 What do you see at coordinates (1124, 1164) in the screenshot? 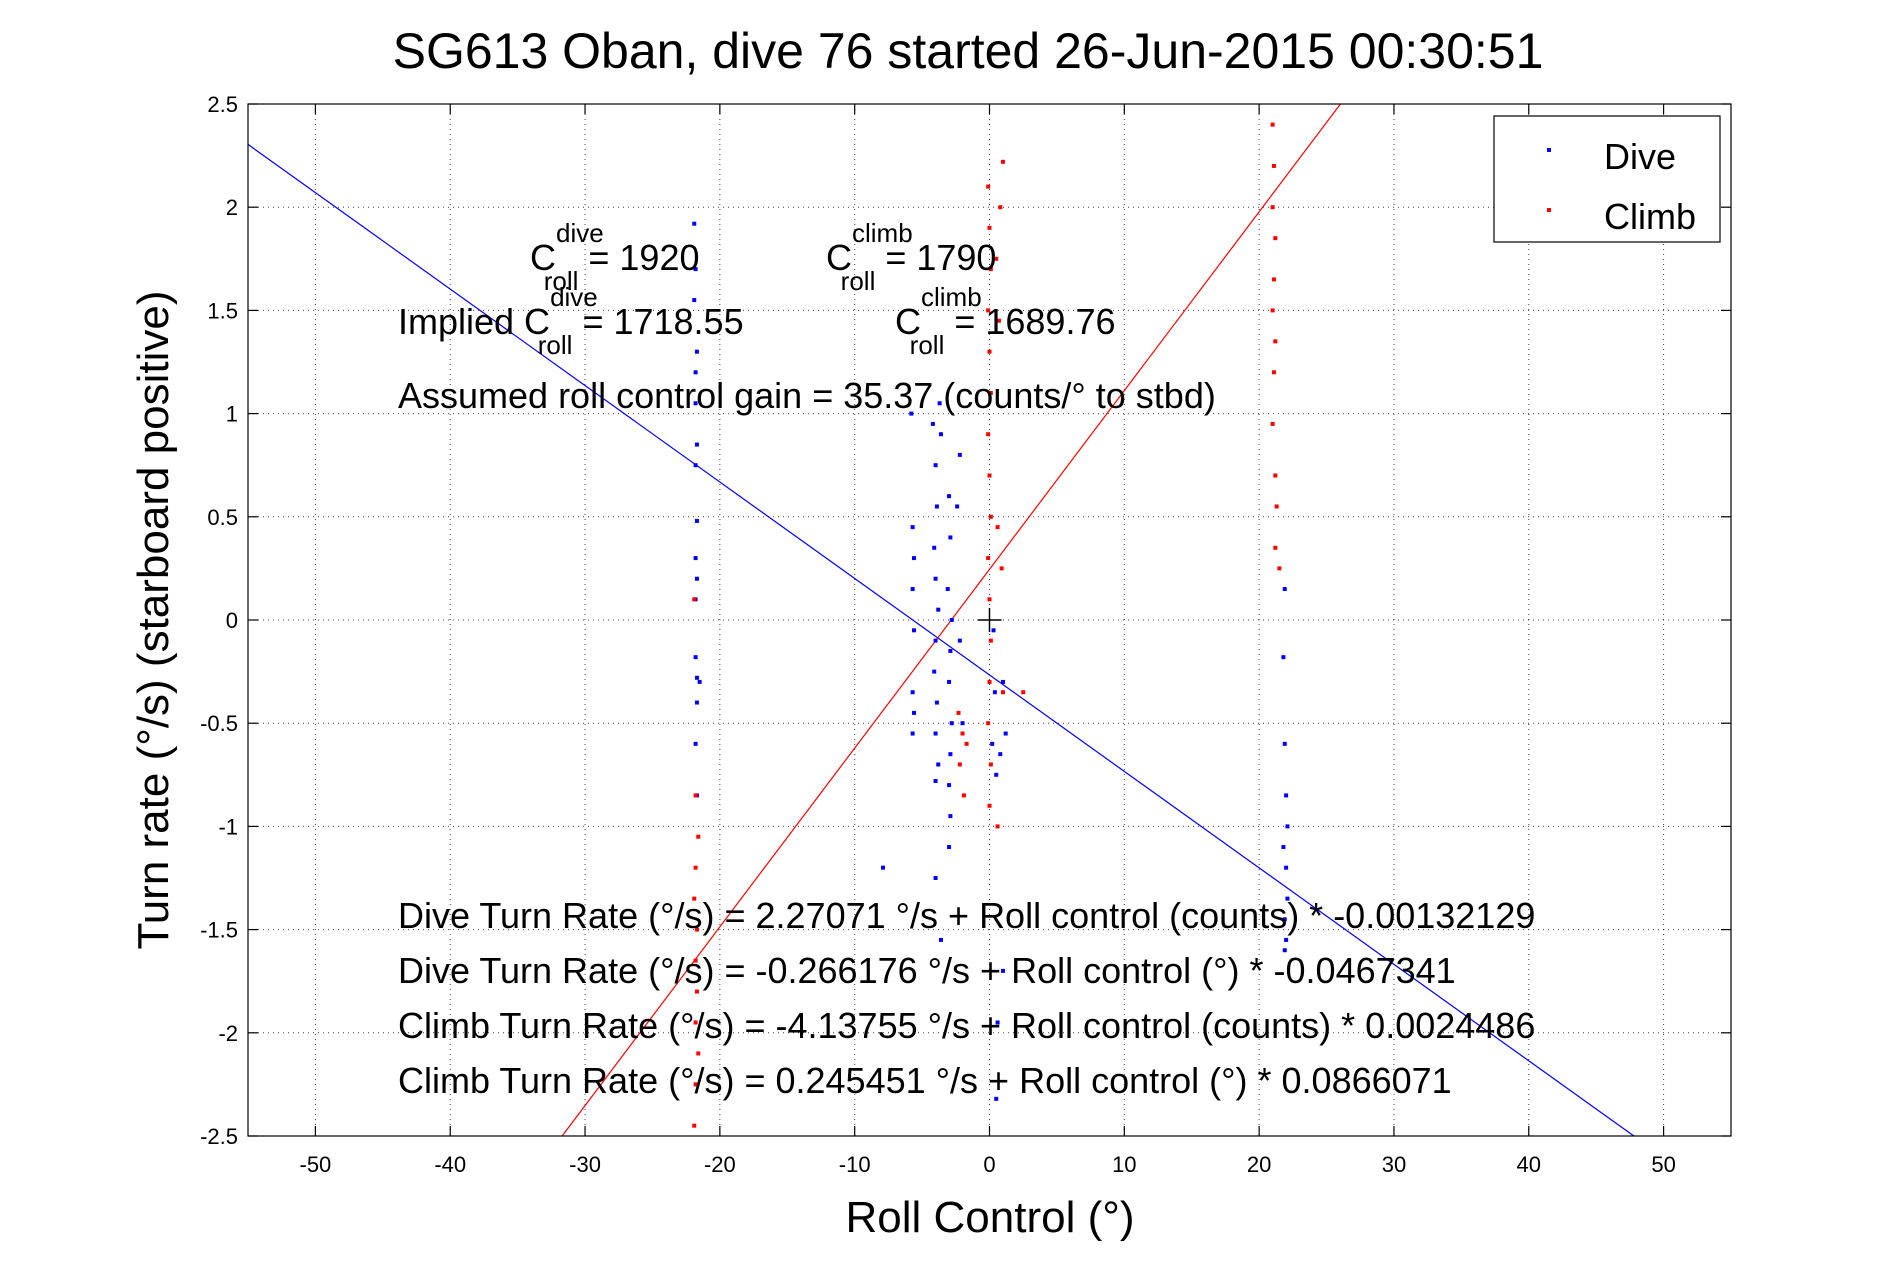
I see `x-tick-label: 10` at bounding box center [1124, 1164].